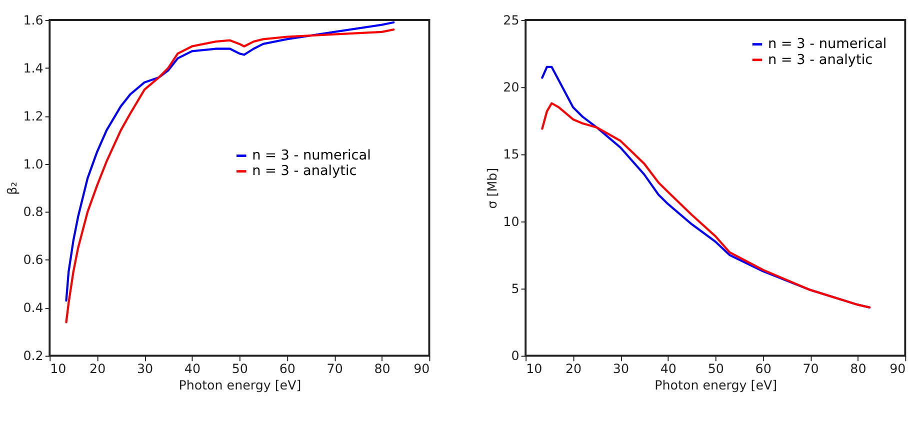  Describe the element at coordinates (515, 288) in the screenshot. I see `y-tick-label: 5` at that location.